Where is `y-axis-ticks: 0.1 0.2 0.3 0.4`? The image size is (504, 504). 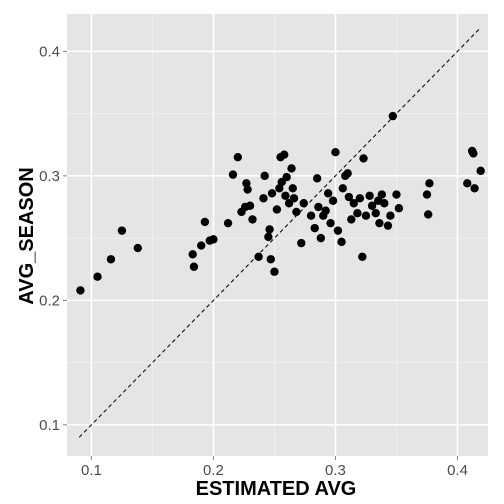 y-axis-ticks: 0.1 0.2 0.3 0.4 is located at coordinates (53, 238).